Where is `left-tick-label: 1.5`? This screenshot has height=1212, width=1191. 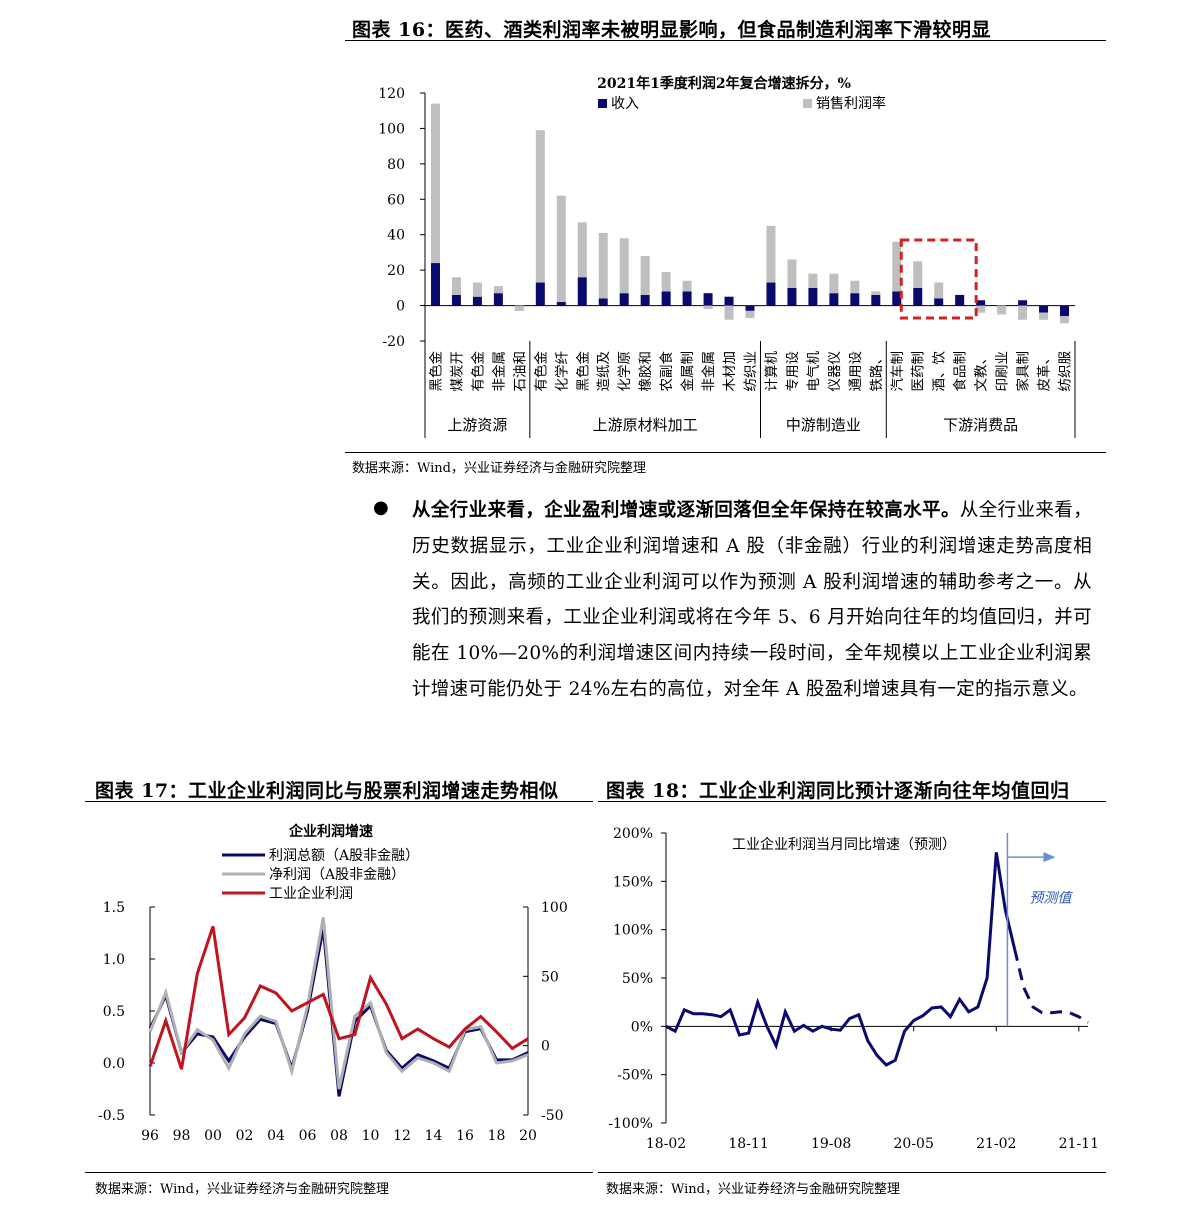
left-tick-label: 1.5 is located at coordinates (114, 908).